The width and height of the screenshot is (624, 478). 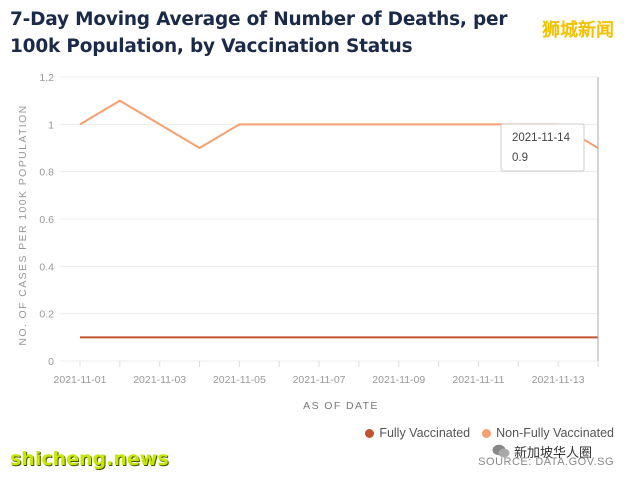 What do you see at coordinates (370, 433) in the screenshot?
I see `legend-dot-fully-vaccinated` at bounding box center [370, 433].